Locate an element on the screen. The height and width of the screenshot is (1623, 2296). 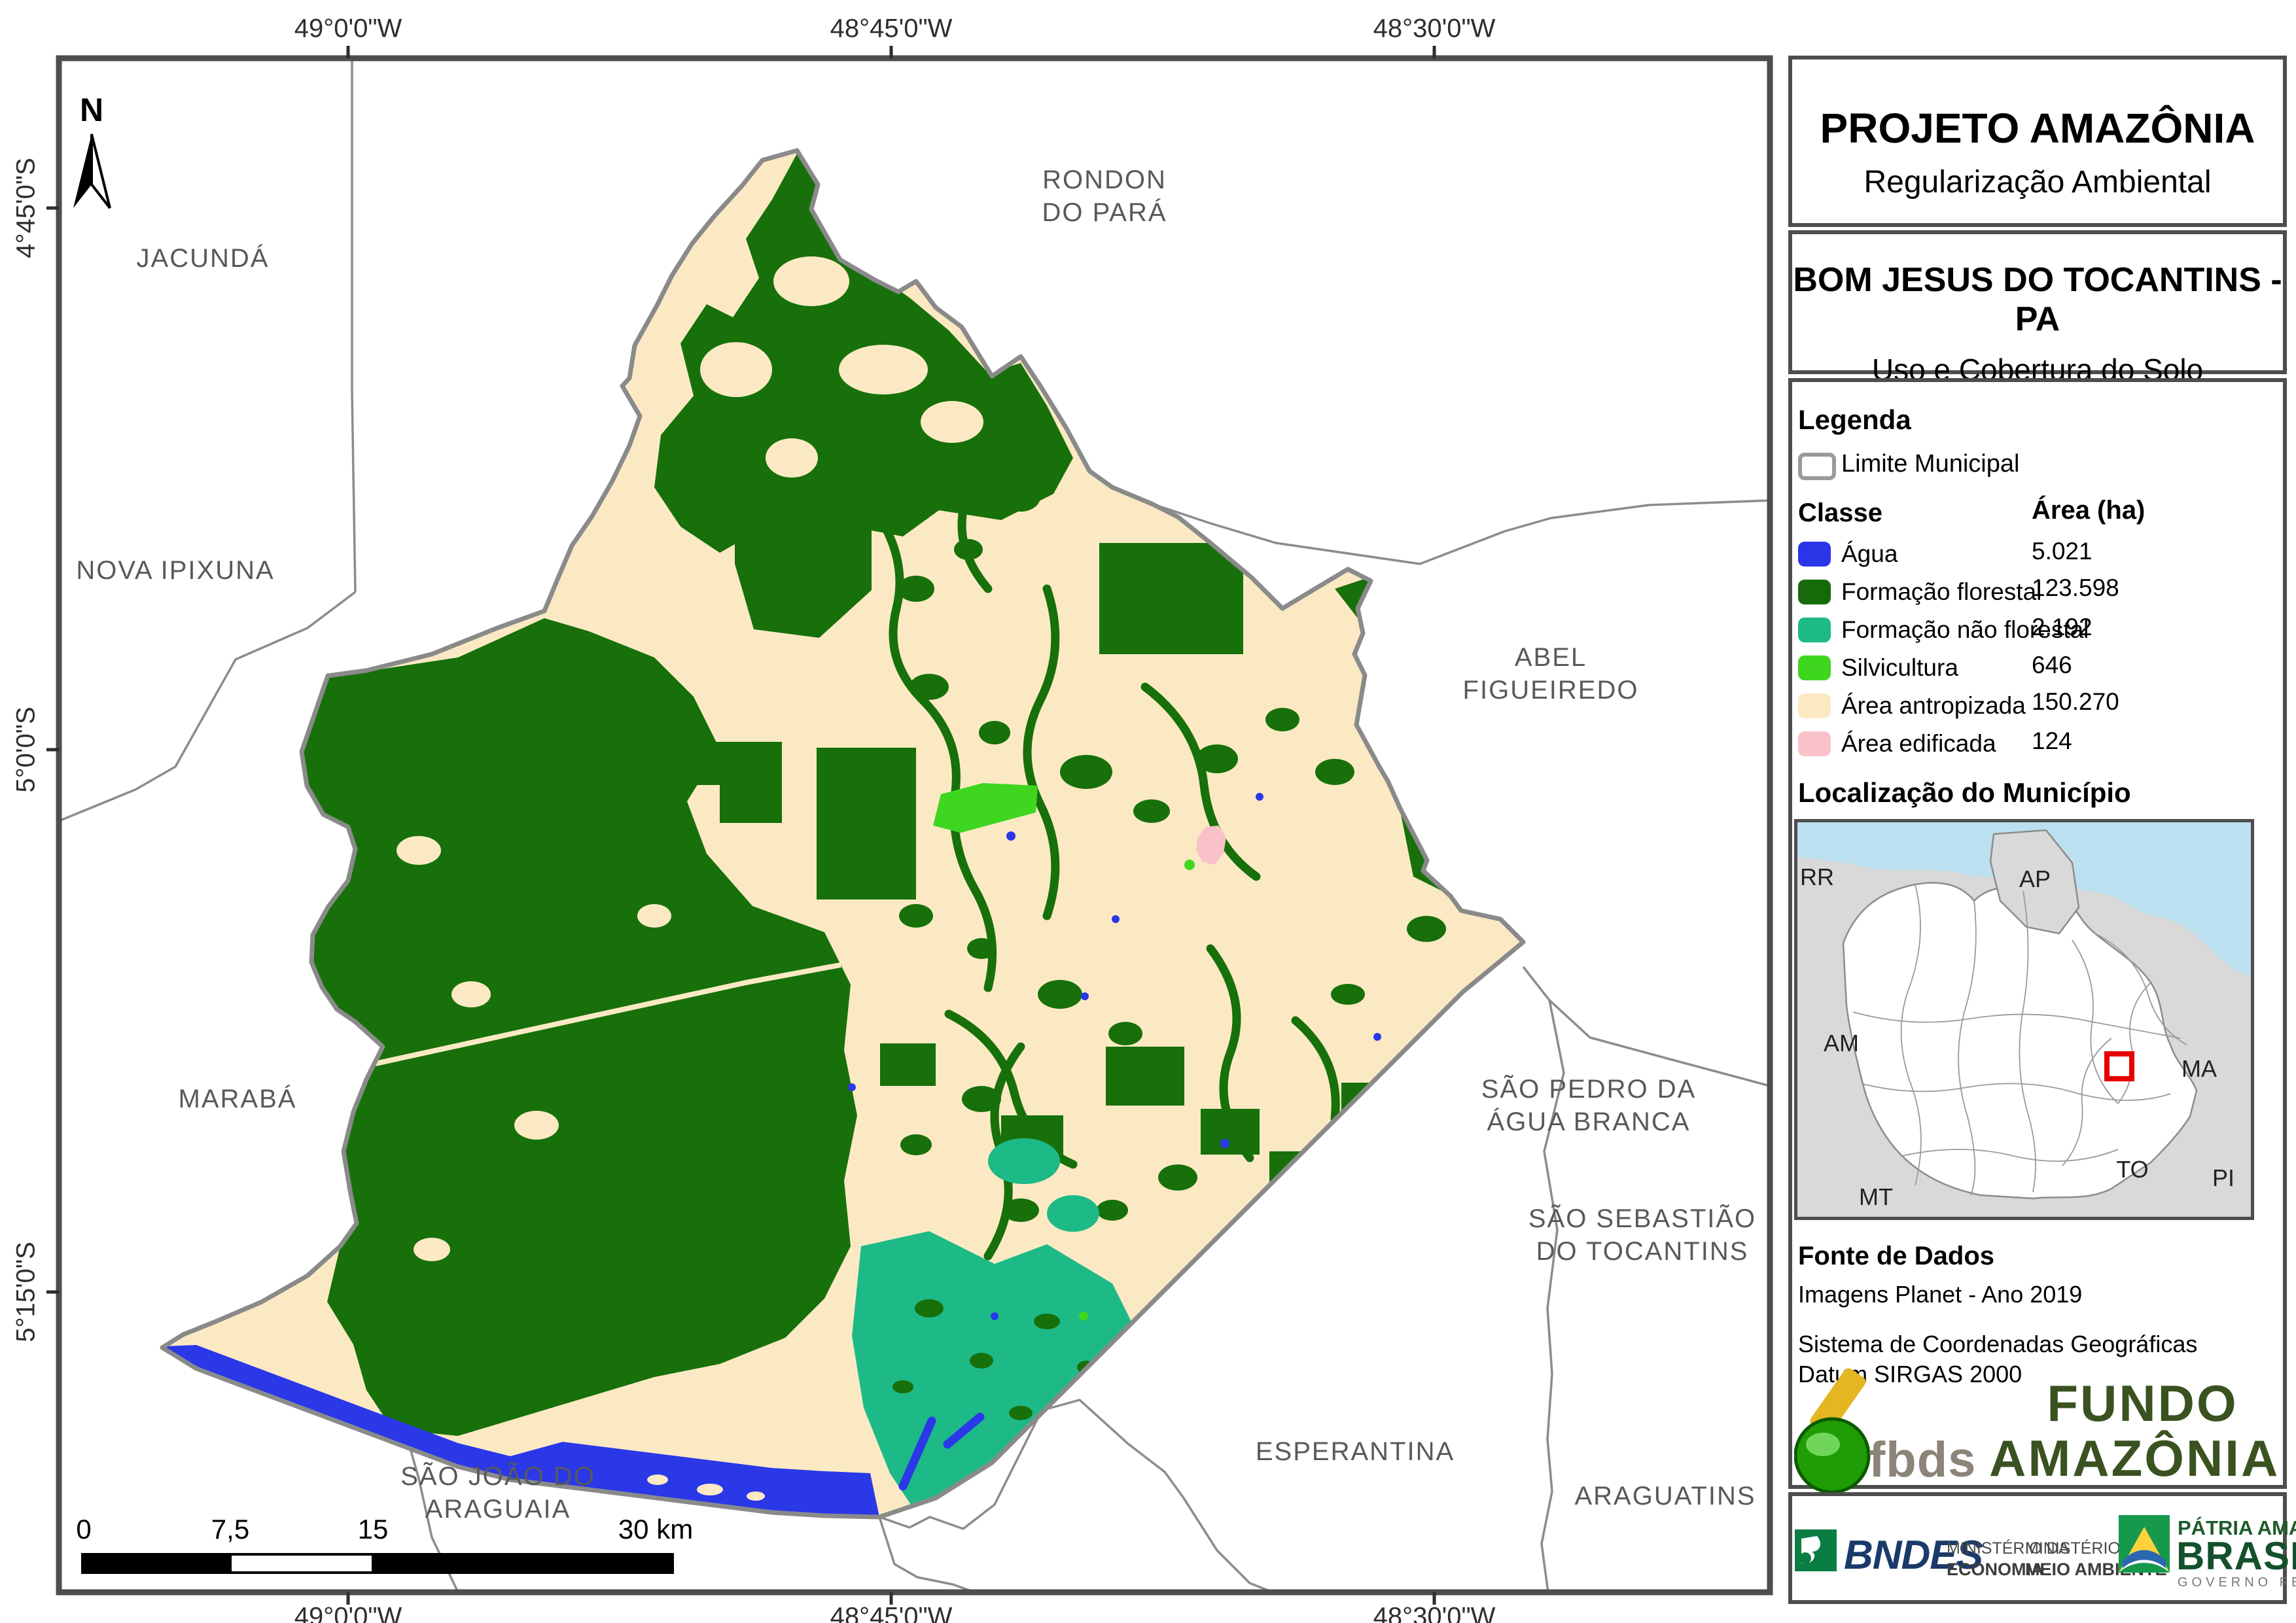
water-dots is located at coordinates (1114, 1056).